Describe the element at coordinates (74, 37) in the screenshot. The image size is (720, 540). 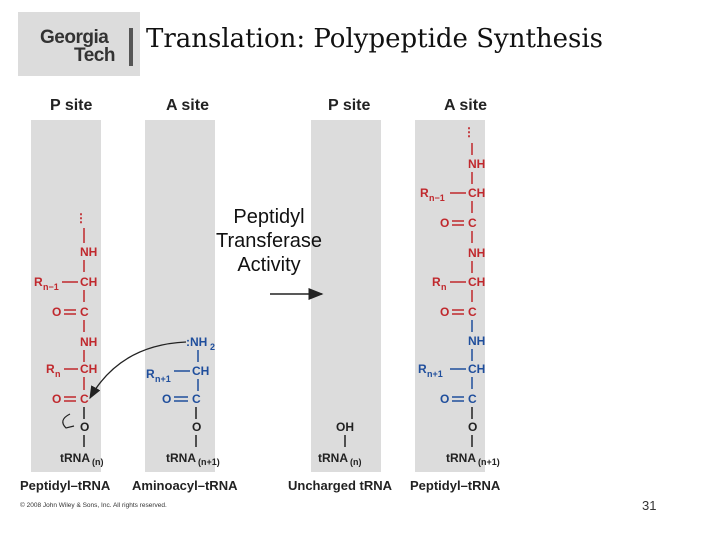
I see `logo-line-1: Georgia` at that location.